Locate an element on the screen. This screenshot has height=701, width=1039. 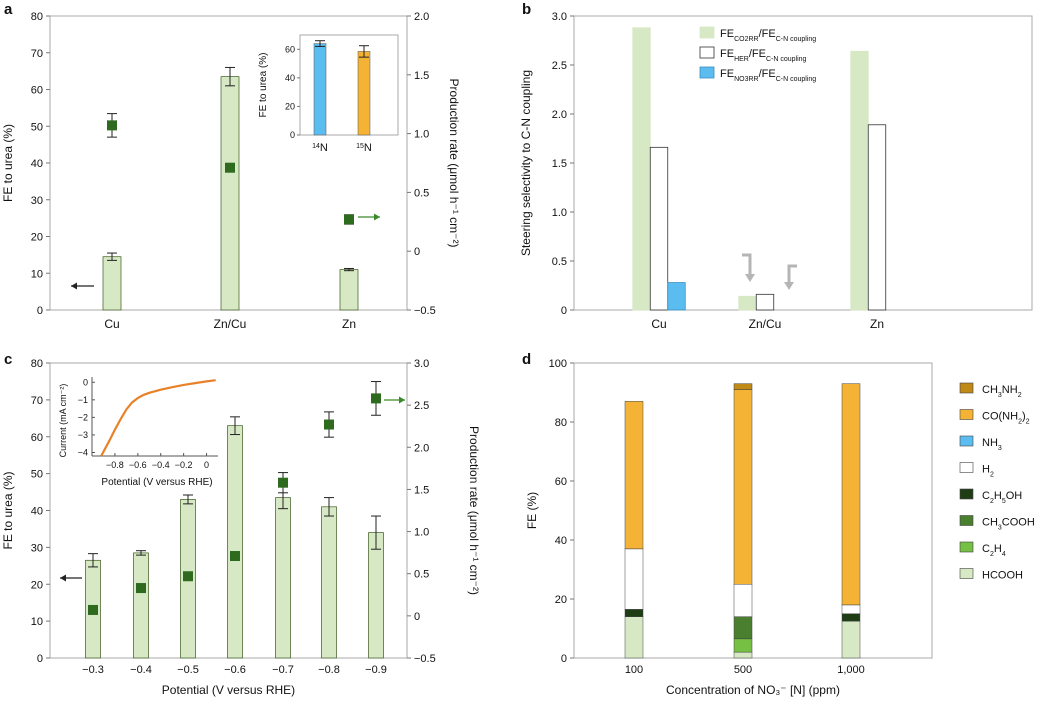
panel-b-legend-label: FECO2RR/FEC-N coupling is located at coordinates (768, 35).